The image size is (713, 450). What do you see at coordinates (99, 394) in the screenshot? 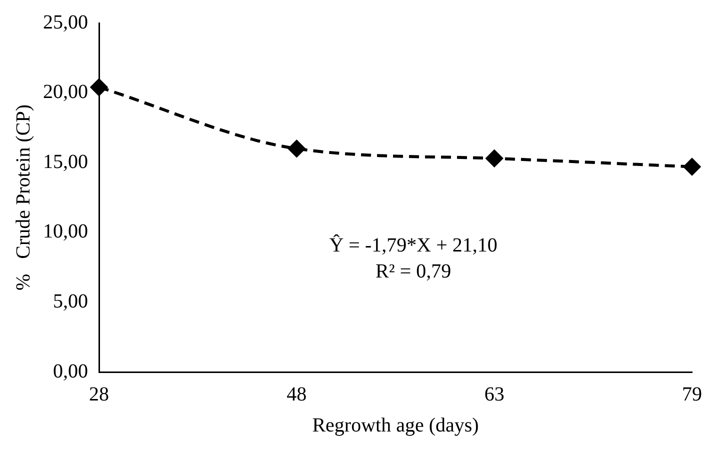
I see `x-tick-label: 28` at bounding box center [99, 394].